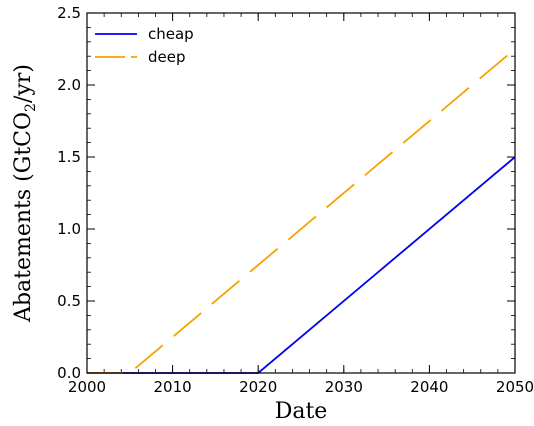 This screenshot has width=534, height=426. What do you see at coordinates (429, 387) in the screenshot?
I see `x-tick-label: 2040` at bounding box center [429, 387].